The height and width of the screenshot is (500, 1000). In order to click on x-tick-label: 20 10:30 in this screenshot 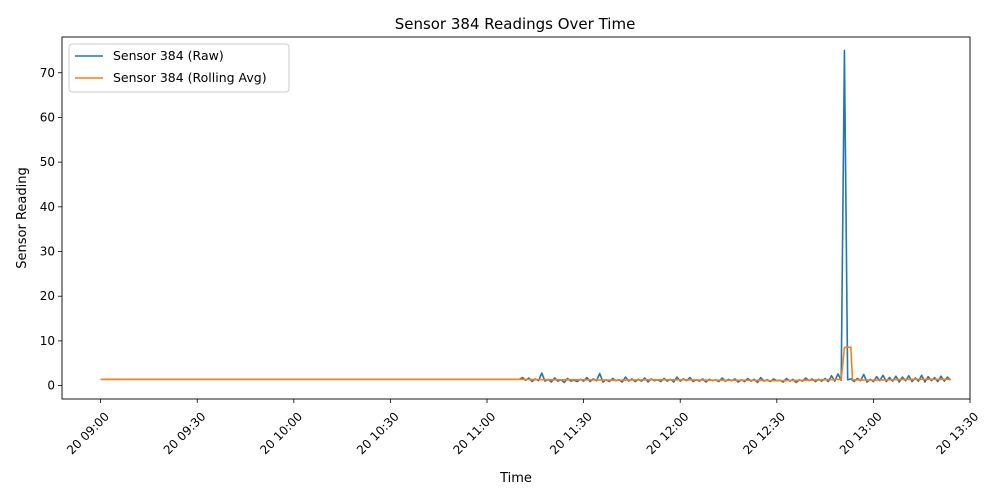, I will do `click(378, 433)`.